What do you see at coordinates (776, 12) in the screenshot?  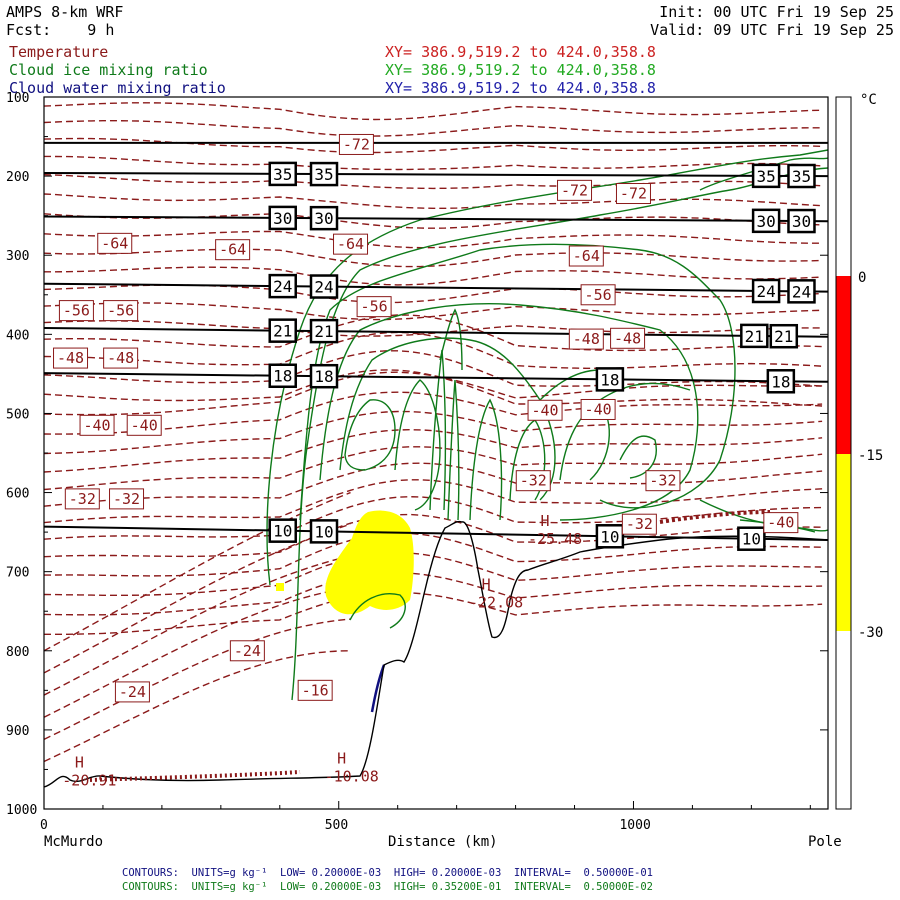 I see `init-time: Init: 00 UTC Fri 19 Sep 25` at bounding box center [776, 12].